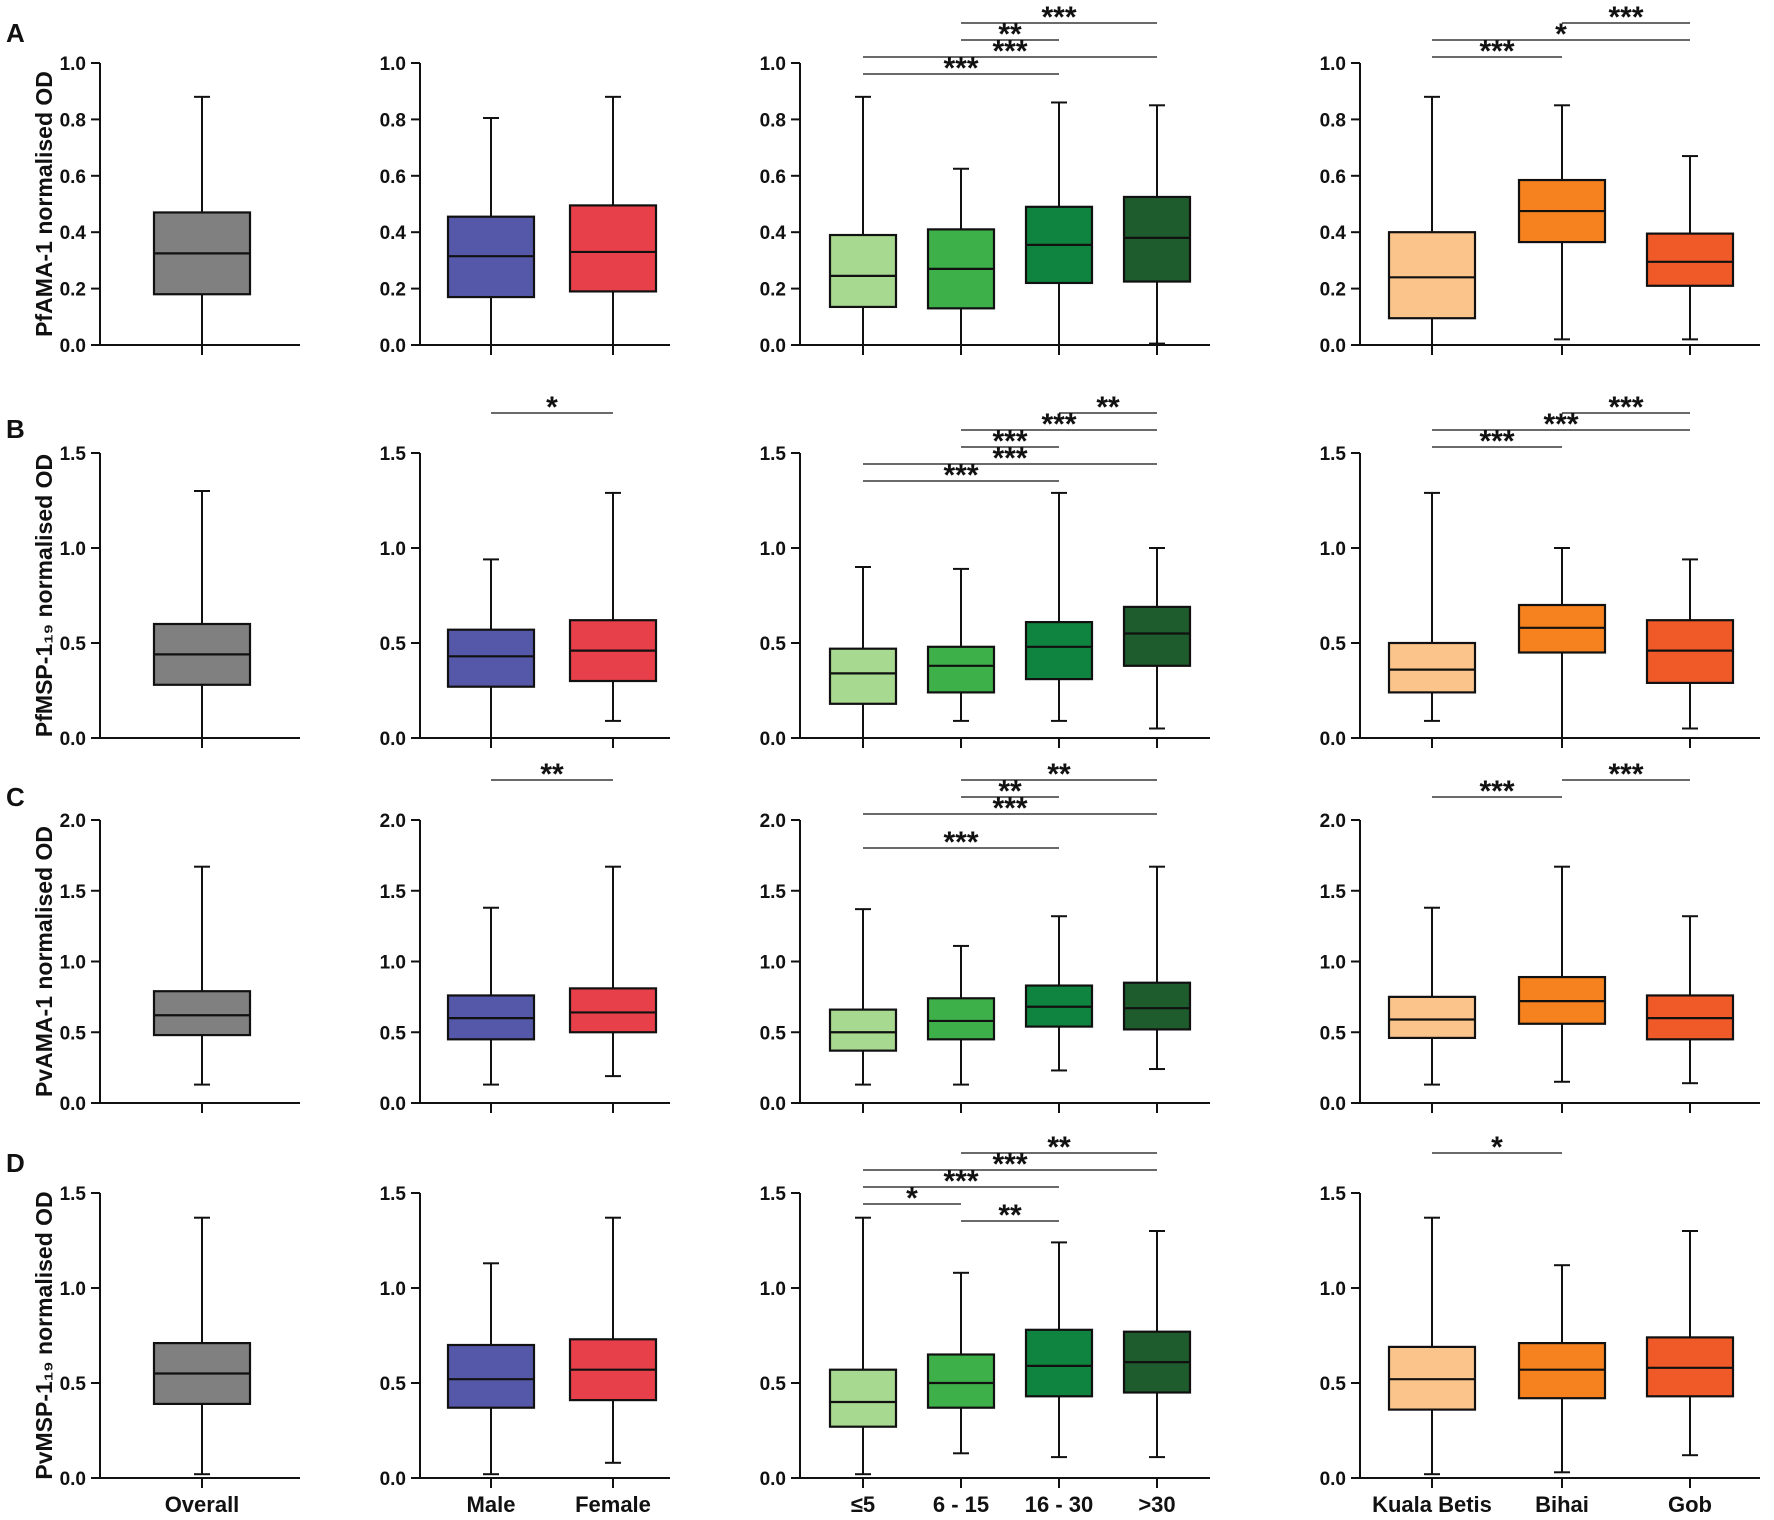 This screenshot has width=1774, height=1520. Describe the element at coordinates (491, 1375) in the screenshot. I see `box-male` at that location.